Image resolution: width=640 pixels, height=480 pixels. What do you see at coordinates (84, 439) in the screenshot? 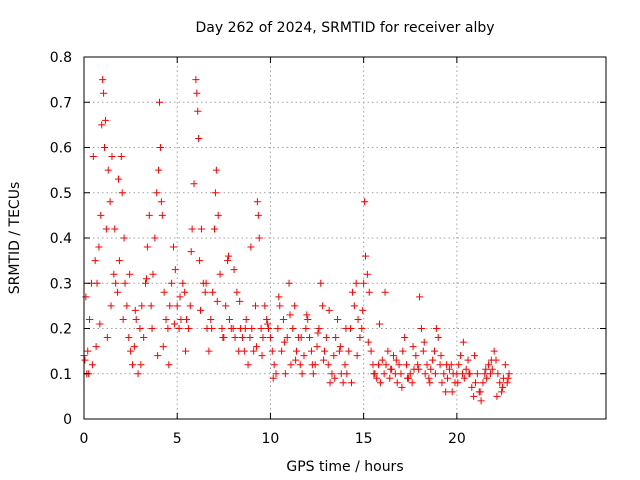
I see `x-tick-label: 0` at bounding box center [84, 439].